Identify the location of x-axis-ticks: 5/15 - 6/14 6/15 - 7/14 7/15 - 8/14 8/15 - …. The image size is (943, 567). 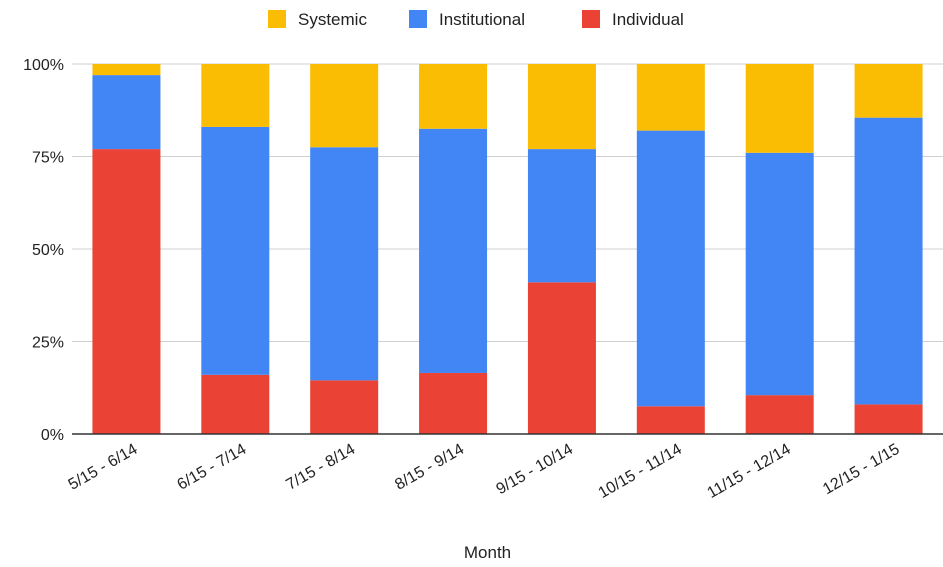
(484, 471).